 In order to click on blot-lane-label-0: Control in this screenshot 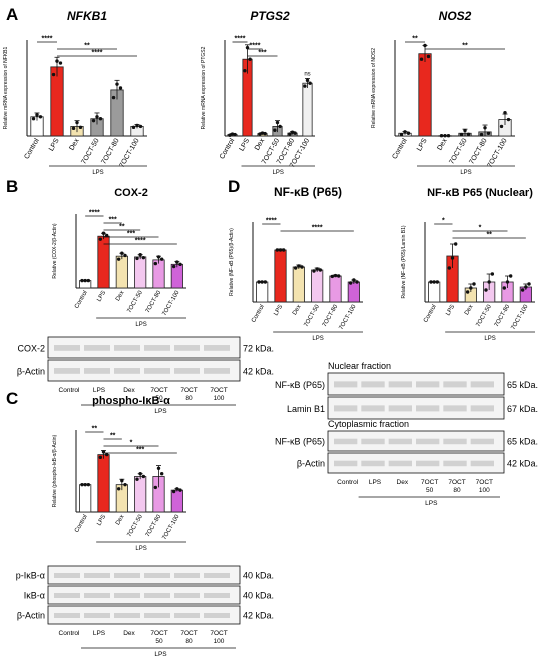, I will do `click(70, 390)`.